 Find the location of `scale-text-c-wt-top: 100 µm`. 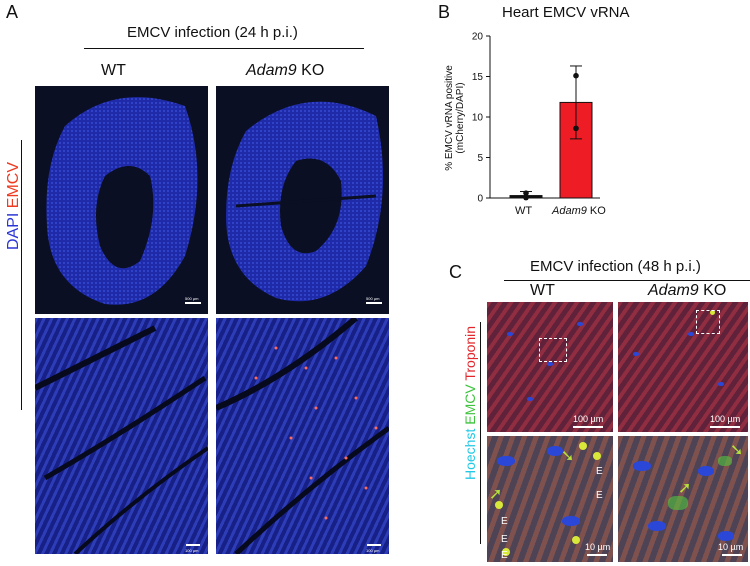

scale-text-c-wt-top: 100 µm is located at coordinates (588, 419).